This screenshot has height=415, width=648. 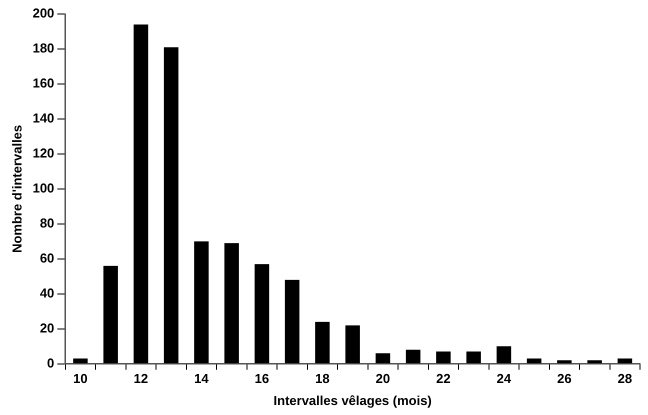 What do you see at coordinates (443, 378) in the screenshot?
I see `x-tick-label: 22` at bounding box center [443, 378].